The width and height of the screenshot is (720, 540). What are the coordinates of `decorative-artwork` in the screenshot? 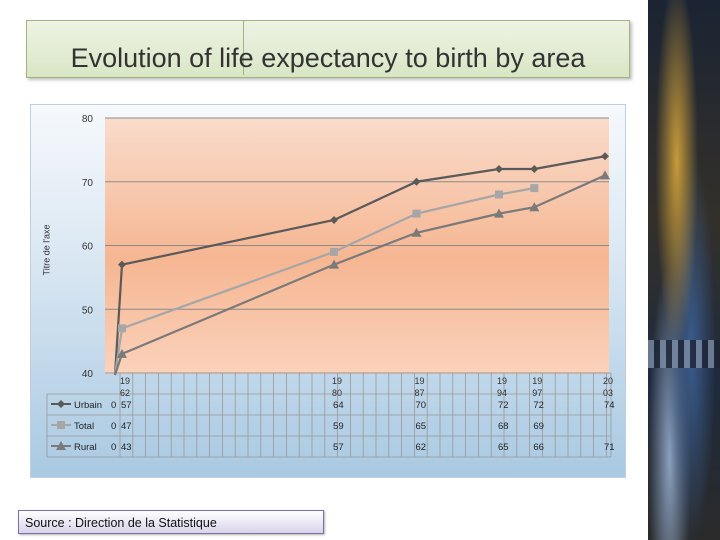 It's located at (684, 270).